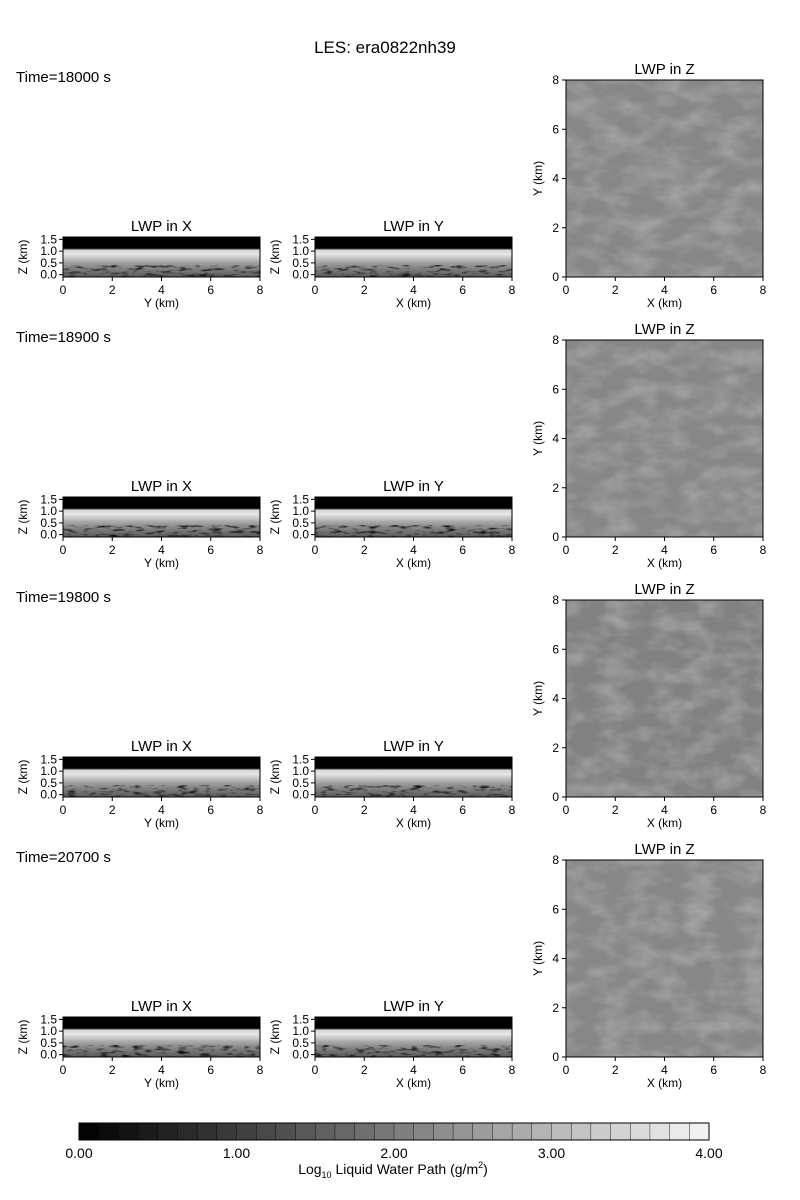 This screenshot has width=800, height=1200. Describe the element at coordinates (392, 264) in the screenshot. I see `lwp-y-panel: LWP in Y 0 2 4 6 8 0.00.51.01.5 X (km) Z (km)` at that location.